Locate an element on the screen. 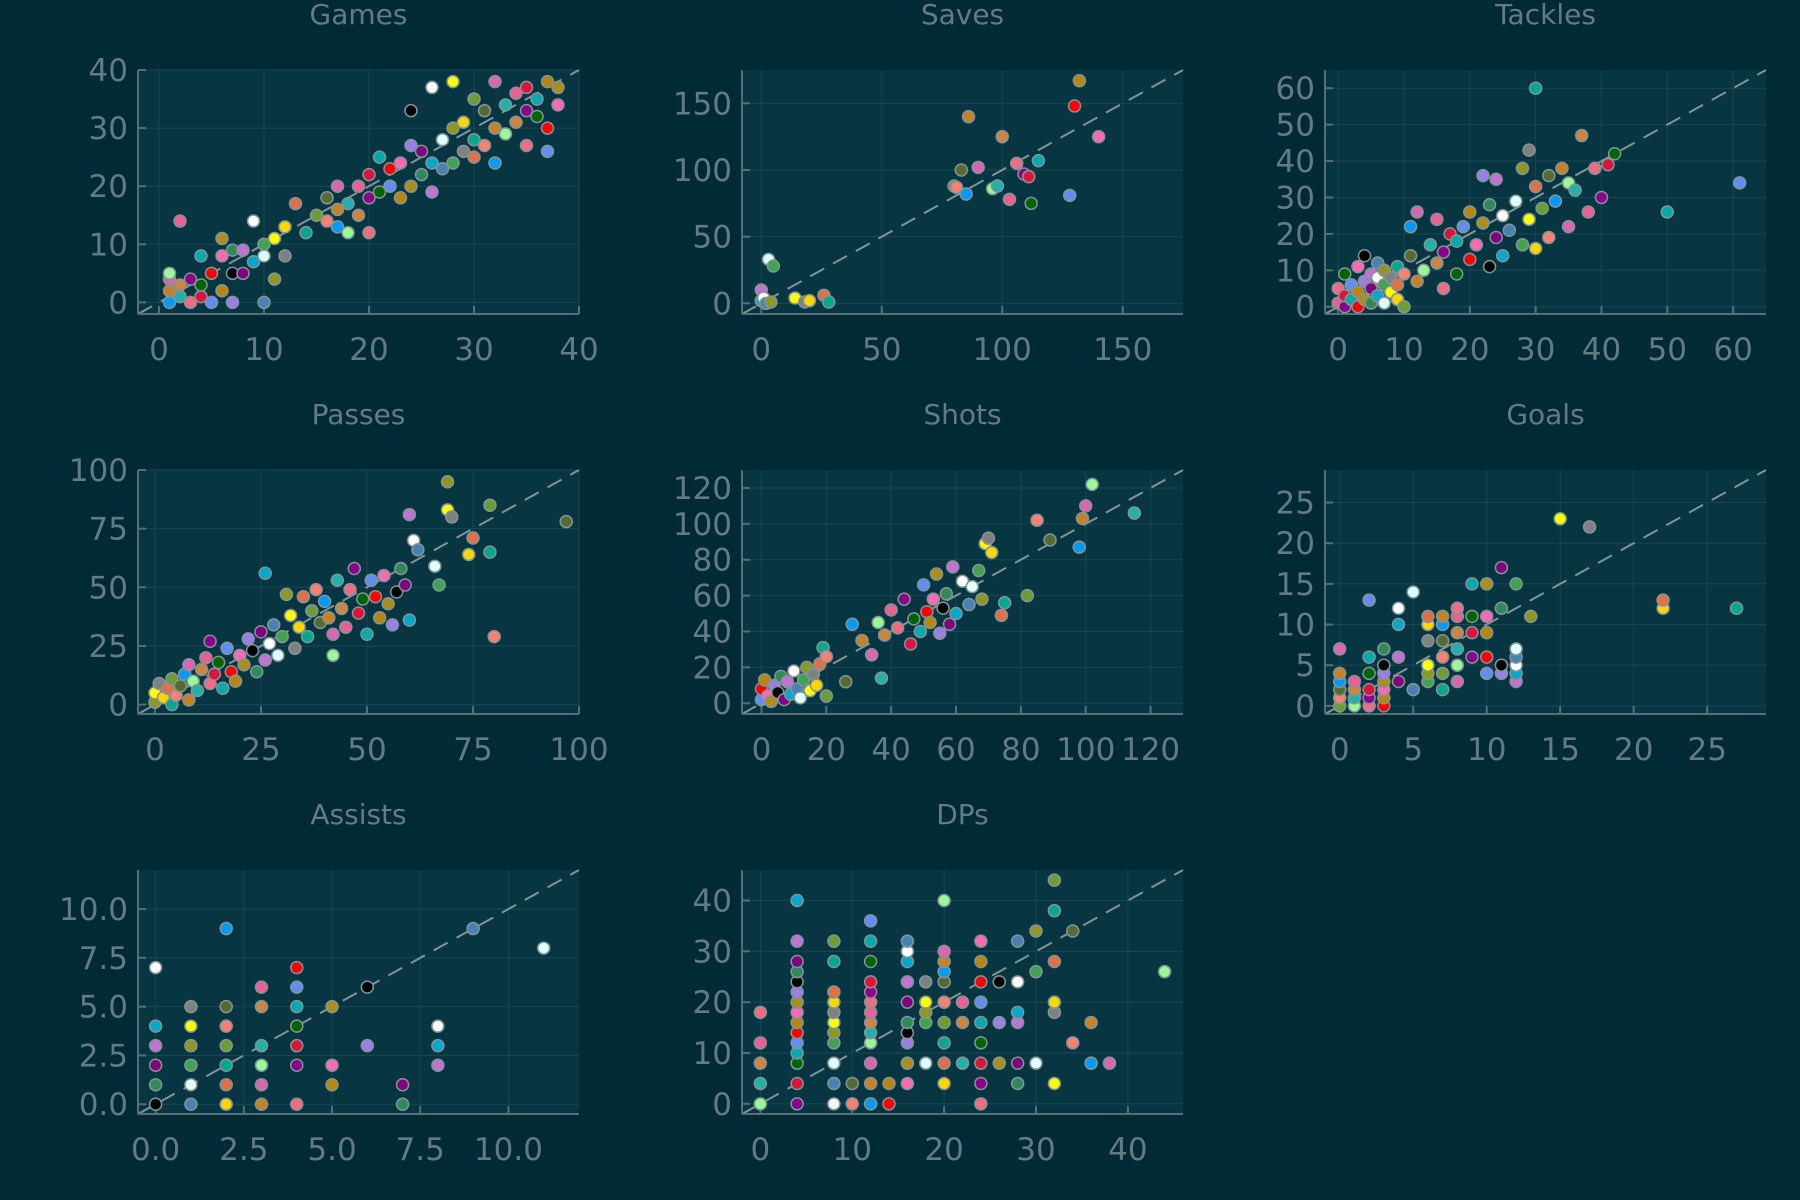 The height and width of the screenshot is (1200, 1800). x-tick-label: 2.5 is located at coordinates (243, 1150).